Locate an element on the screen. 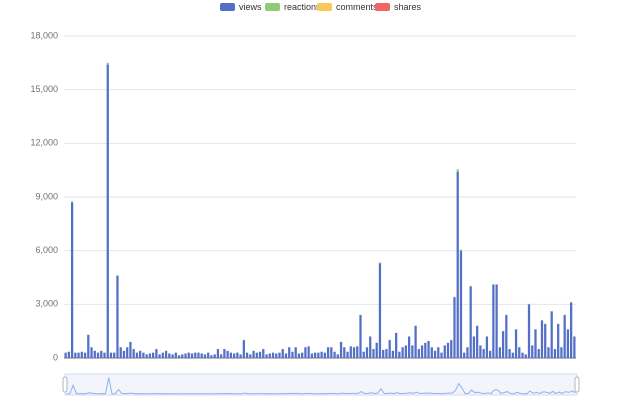 The image size is (640, 400). y-tick-label: 9,000 is located at coordinates (46, 196).